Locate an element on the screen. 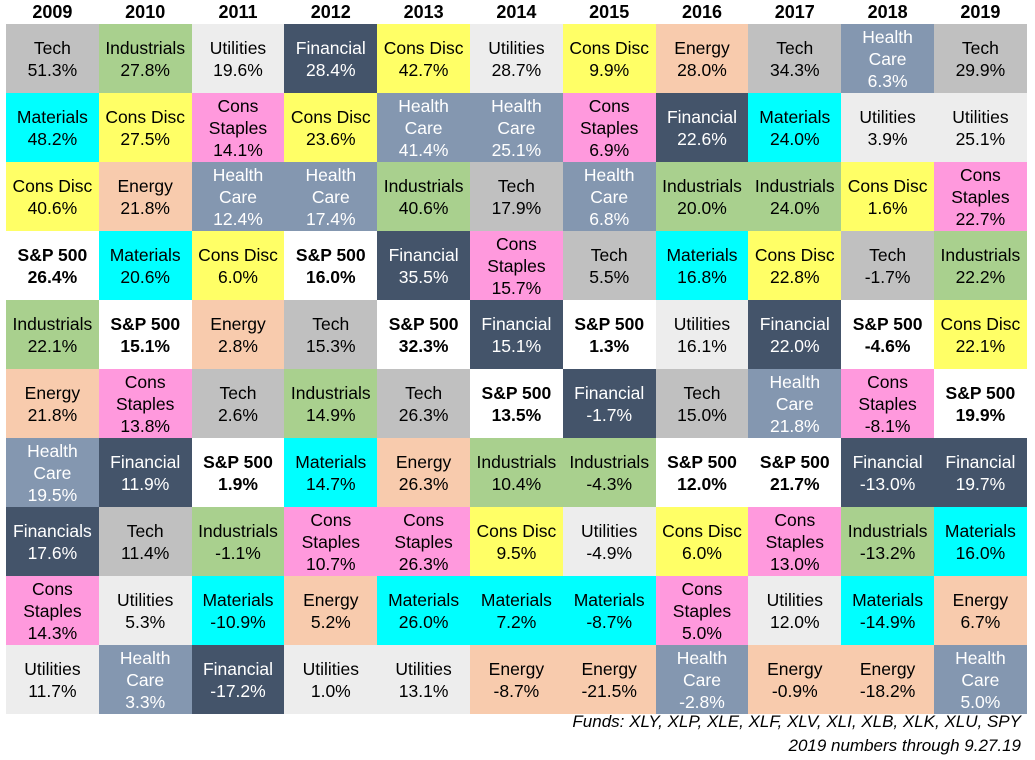  cell-2019-health-care: Health Care 5.0% is located at coordinates (980, 679).